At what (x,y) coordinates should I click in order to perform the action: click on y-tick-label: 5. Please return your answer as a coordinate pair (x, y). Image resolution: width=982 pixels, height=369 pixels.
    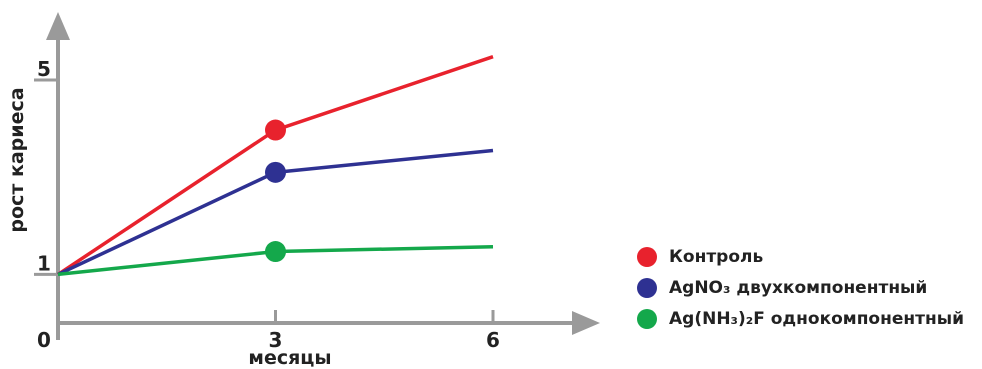
    Looking at the image, I should click on (44, 69).